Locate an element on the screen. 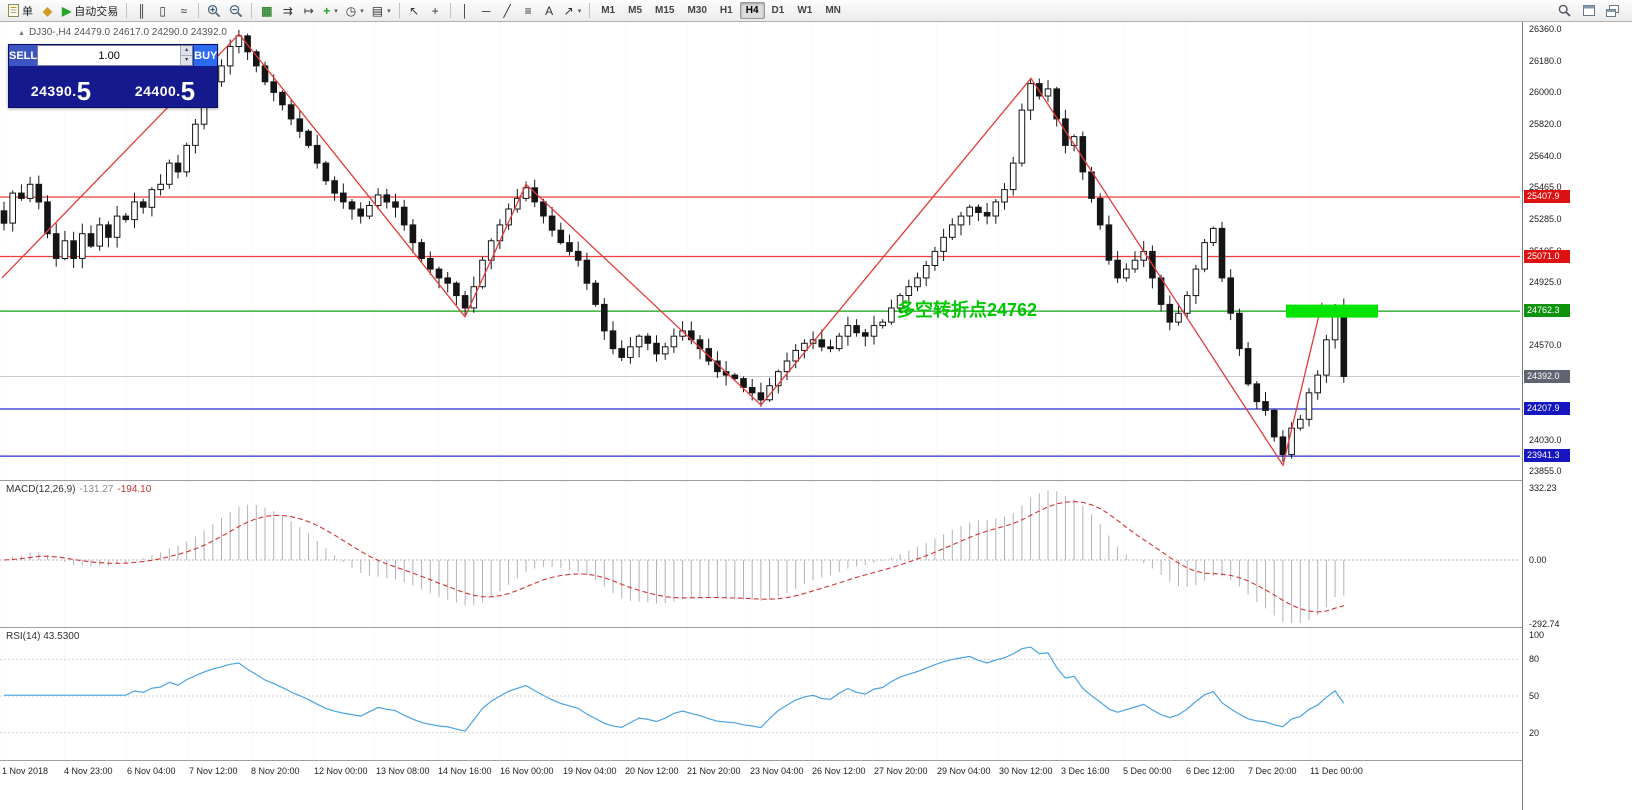 The image size is (1632, 810). time-label: 29 Nov 04:00 is located at coordinates (964, 771).